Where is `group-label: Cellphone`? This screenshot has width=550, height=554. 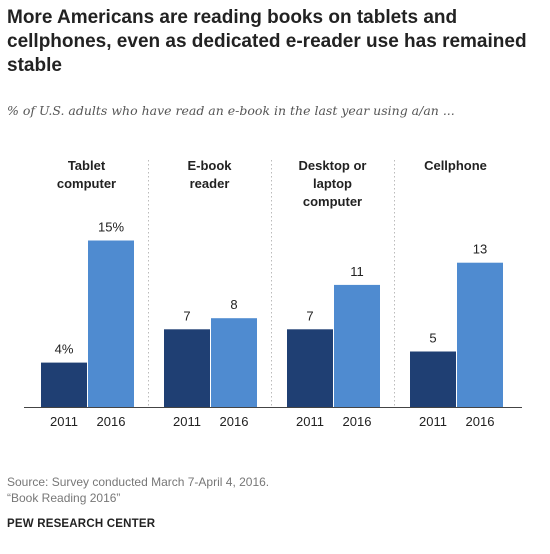
group-label: Cellphone is located at coordinates (455, 165).